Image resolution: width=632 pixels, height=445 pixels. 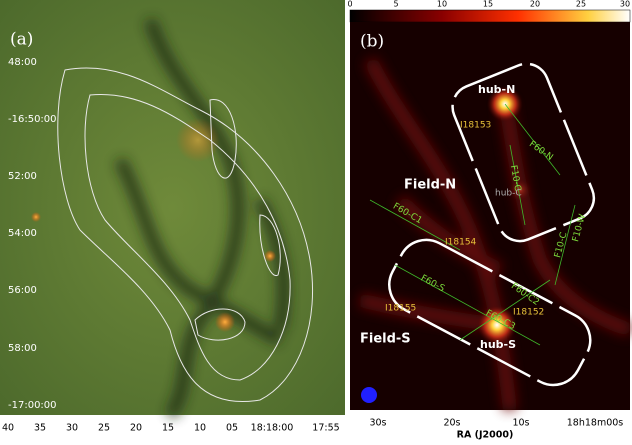 What do you see at coordinates (496, 89) in the screenshot?
I see `hub-label: hub-N` at bounding box center [496, 89].